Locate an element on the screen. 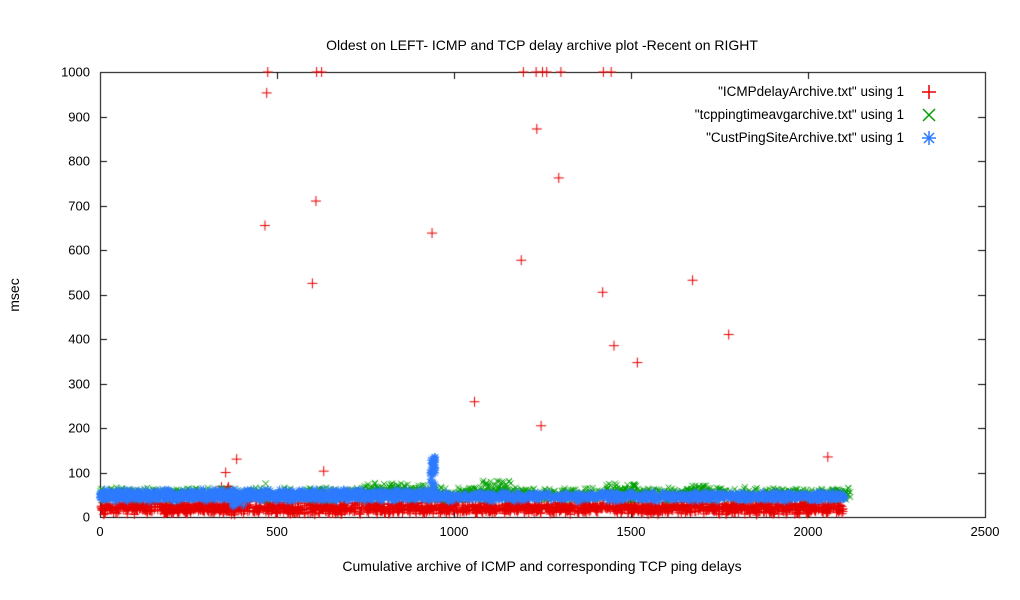 The width and height of the screenshot is (1020, 600). legend-item-1: "tcppingtimeavgarchive.txt" using 1 is located at coordinates (817, 114).